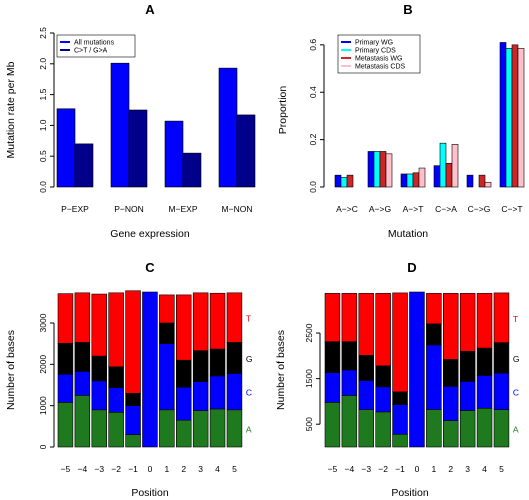  I want to click on y-tick-label: 2500, so click(309, 332).